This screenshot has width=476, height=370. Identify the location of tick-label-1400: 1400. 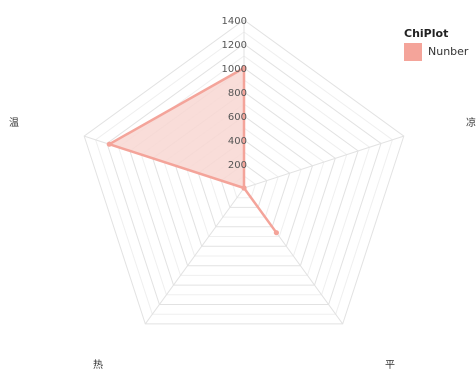
(234, 21).